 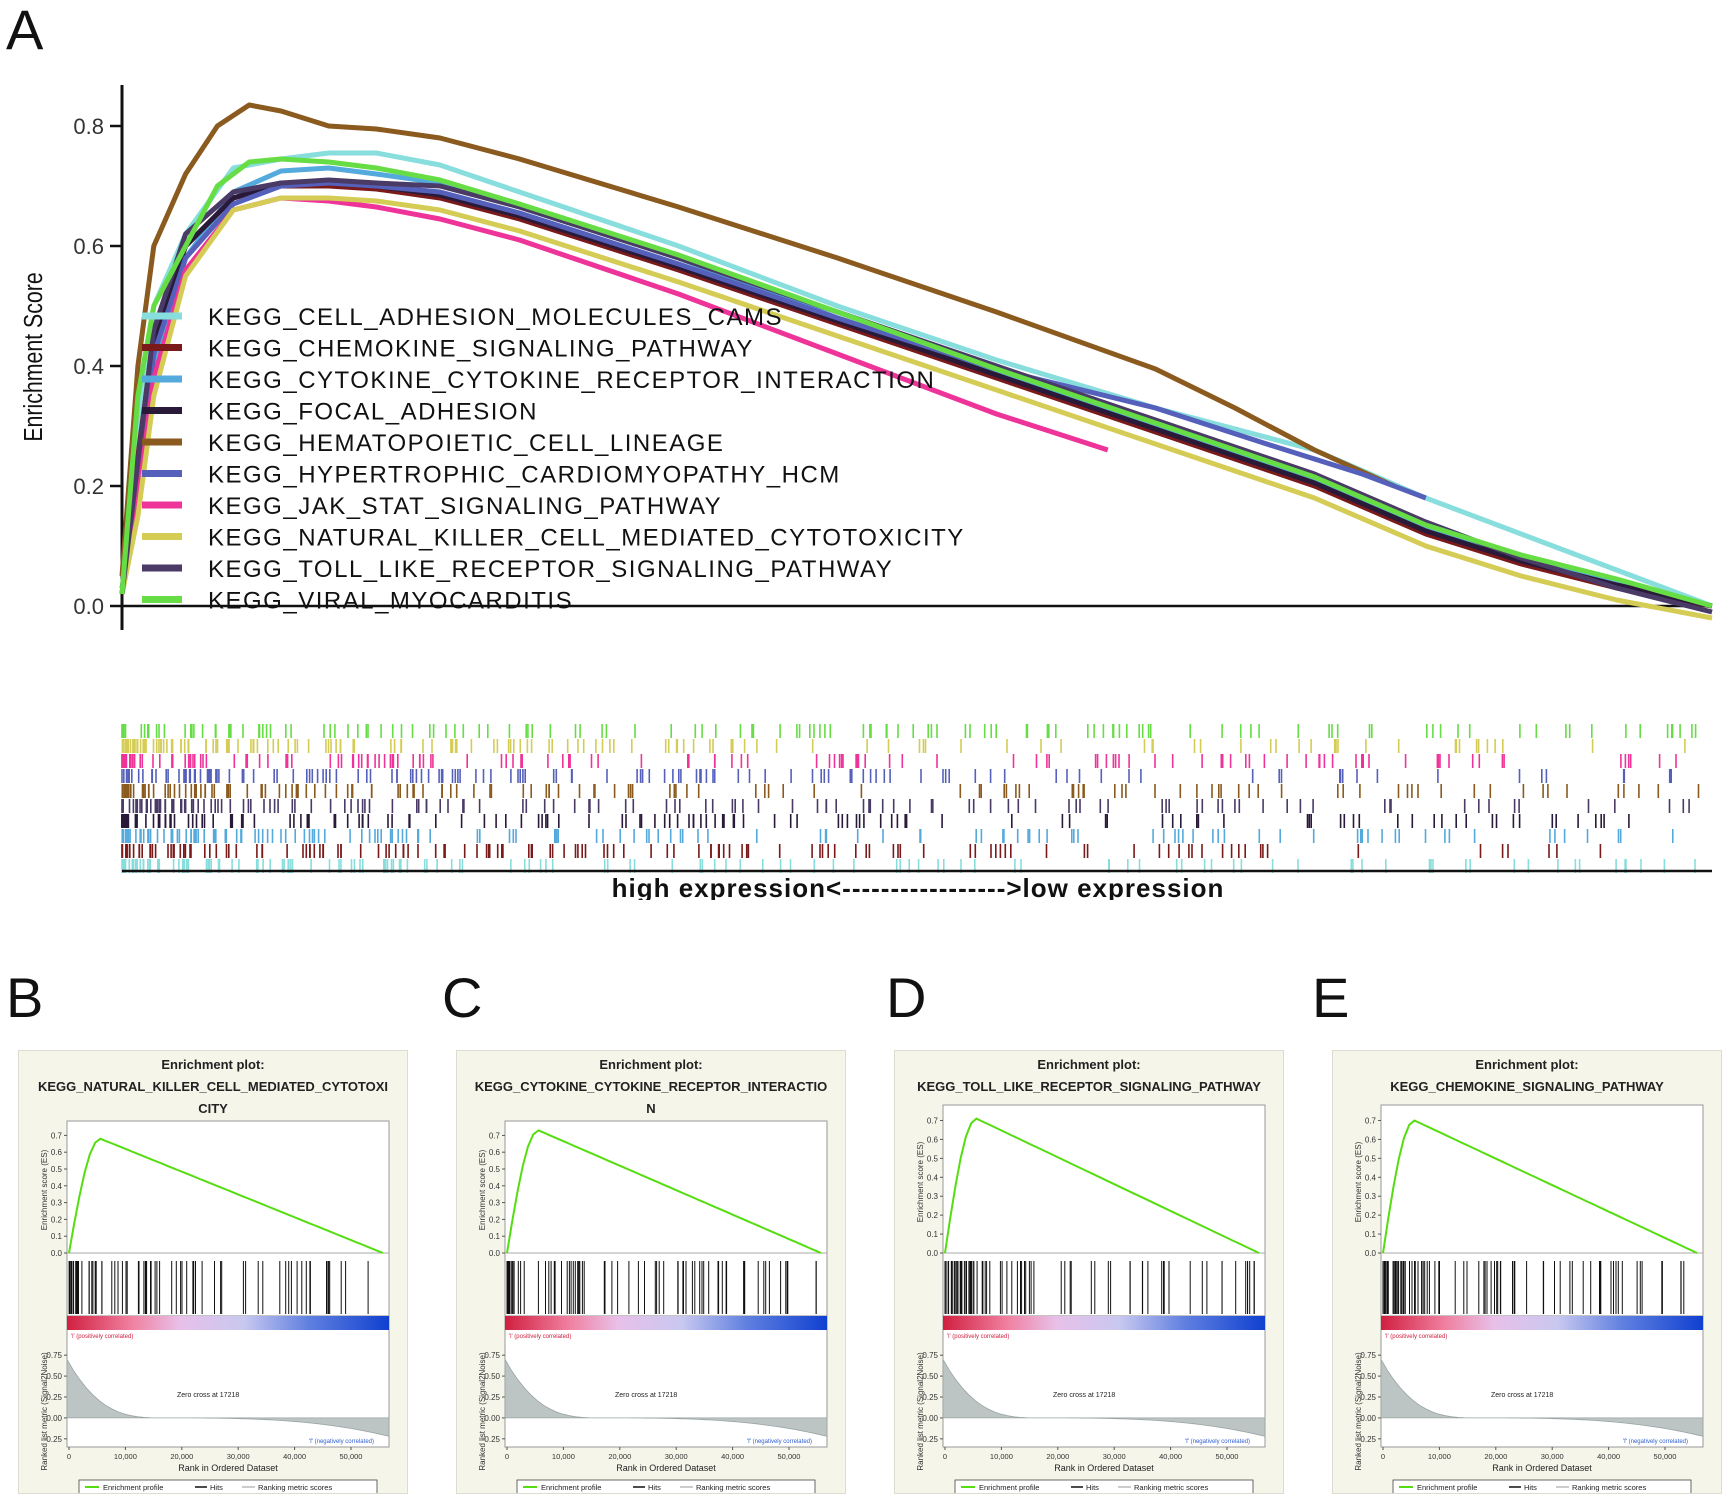 What do you see at coordinates (524, 475) in the screenshot?
I see `legend-label-6: KEGG_HYPERTROPHIC_CARDIOMYOPATHY_HCM` at bounding box center [524, 475].